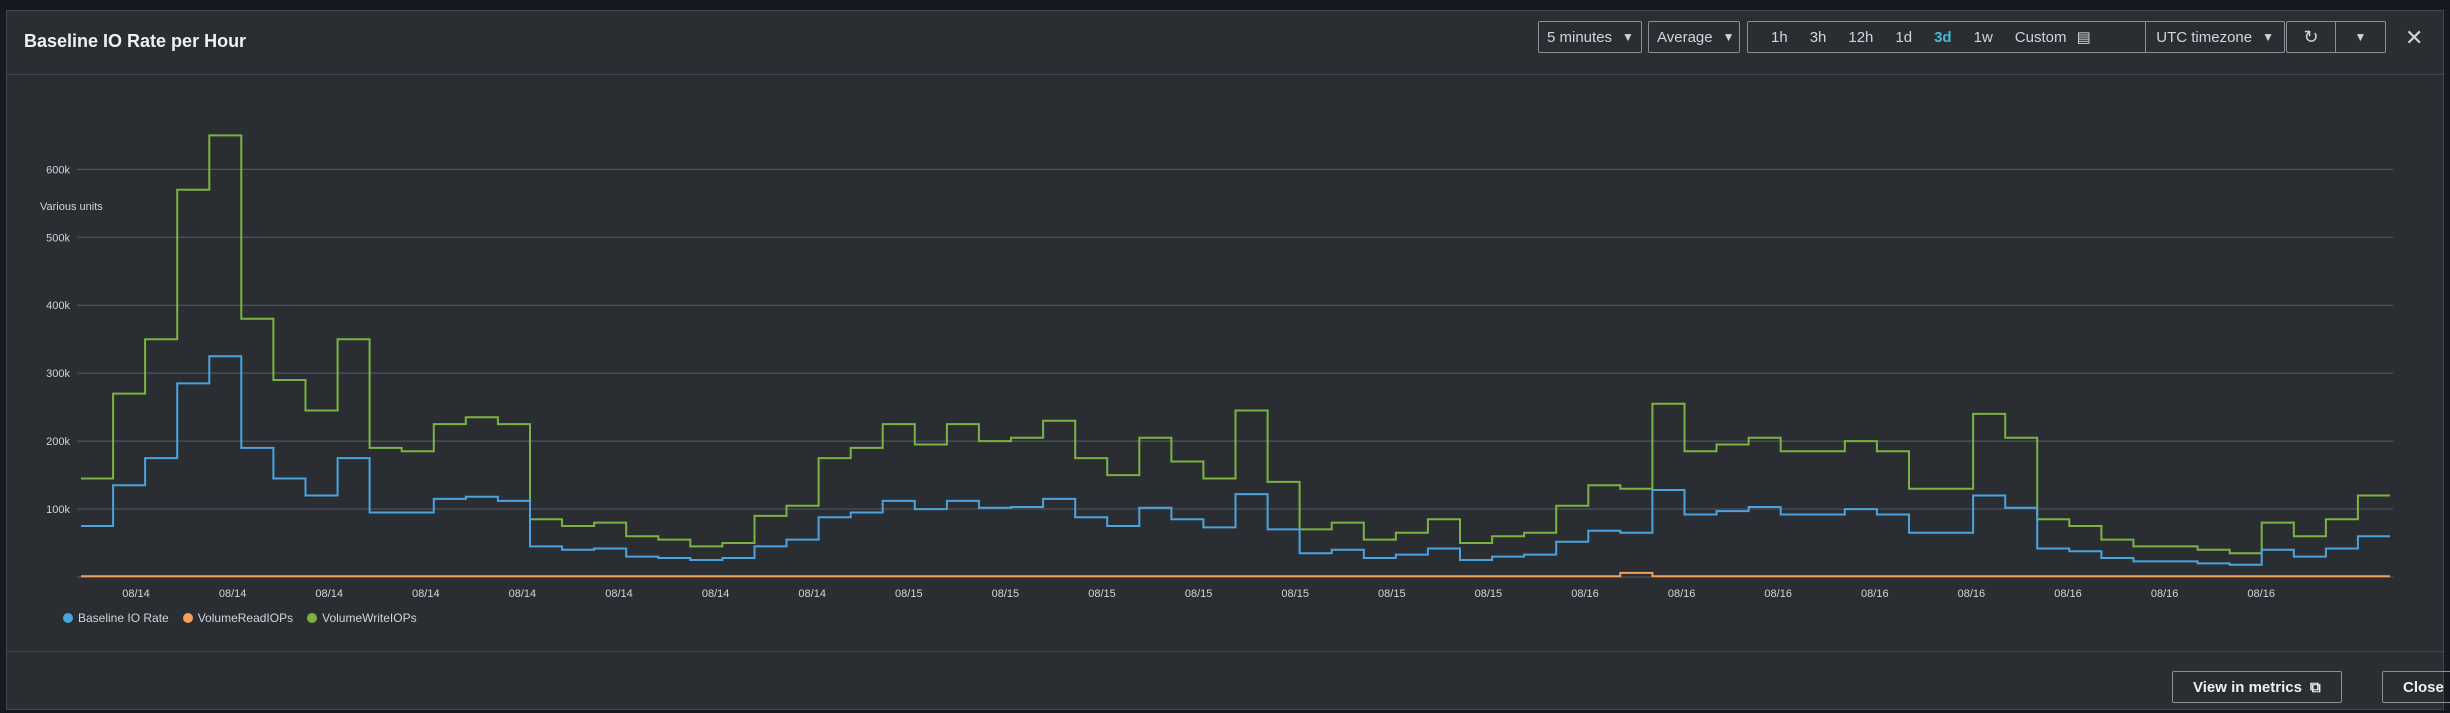  I want to click on legend-item-write: VolumeWriteIOPs, so click(362, 618).